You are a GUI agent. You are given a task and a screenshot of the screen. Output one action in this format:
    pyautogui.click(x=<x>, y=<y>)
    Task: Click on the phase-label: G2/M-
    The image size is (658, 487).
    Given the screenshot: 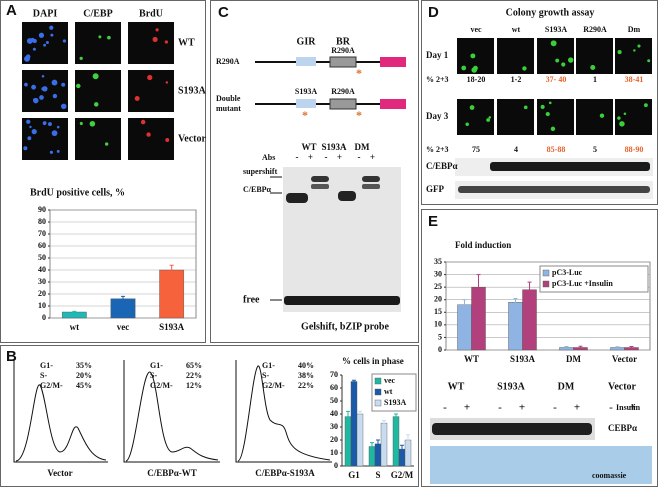 What is the action you would take?
    pyautogui.click(x=273, y=385)
    